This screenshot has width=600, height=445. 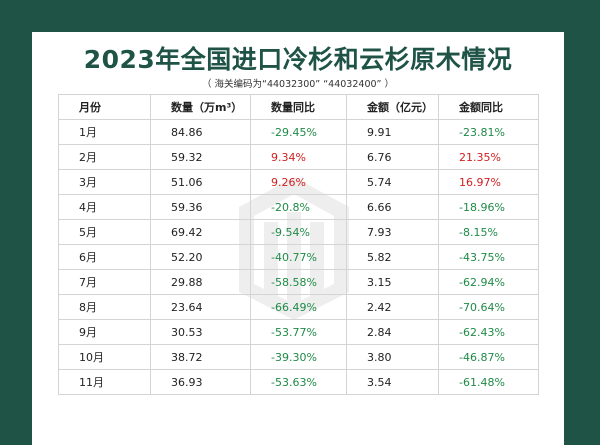 I want to click on cell-amount: 6.76, so click(x=392, y=157).